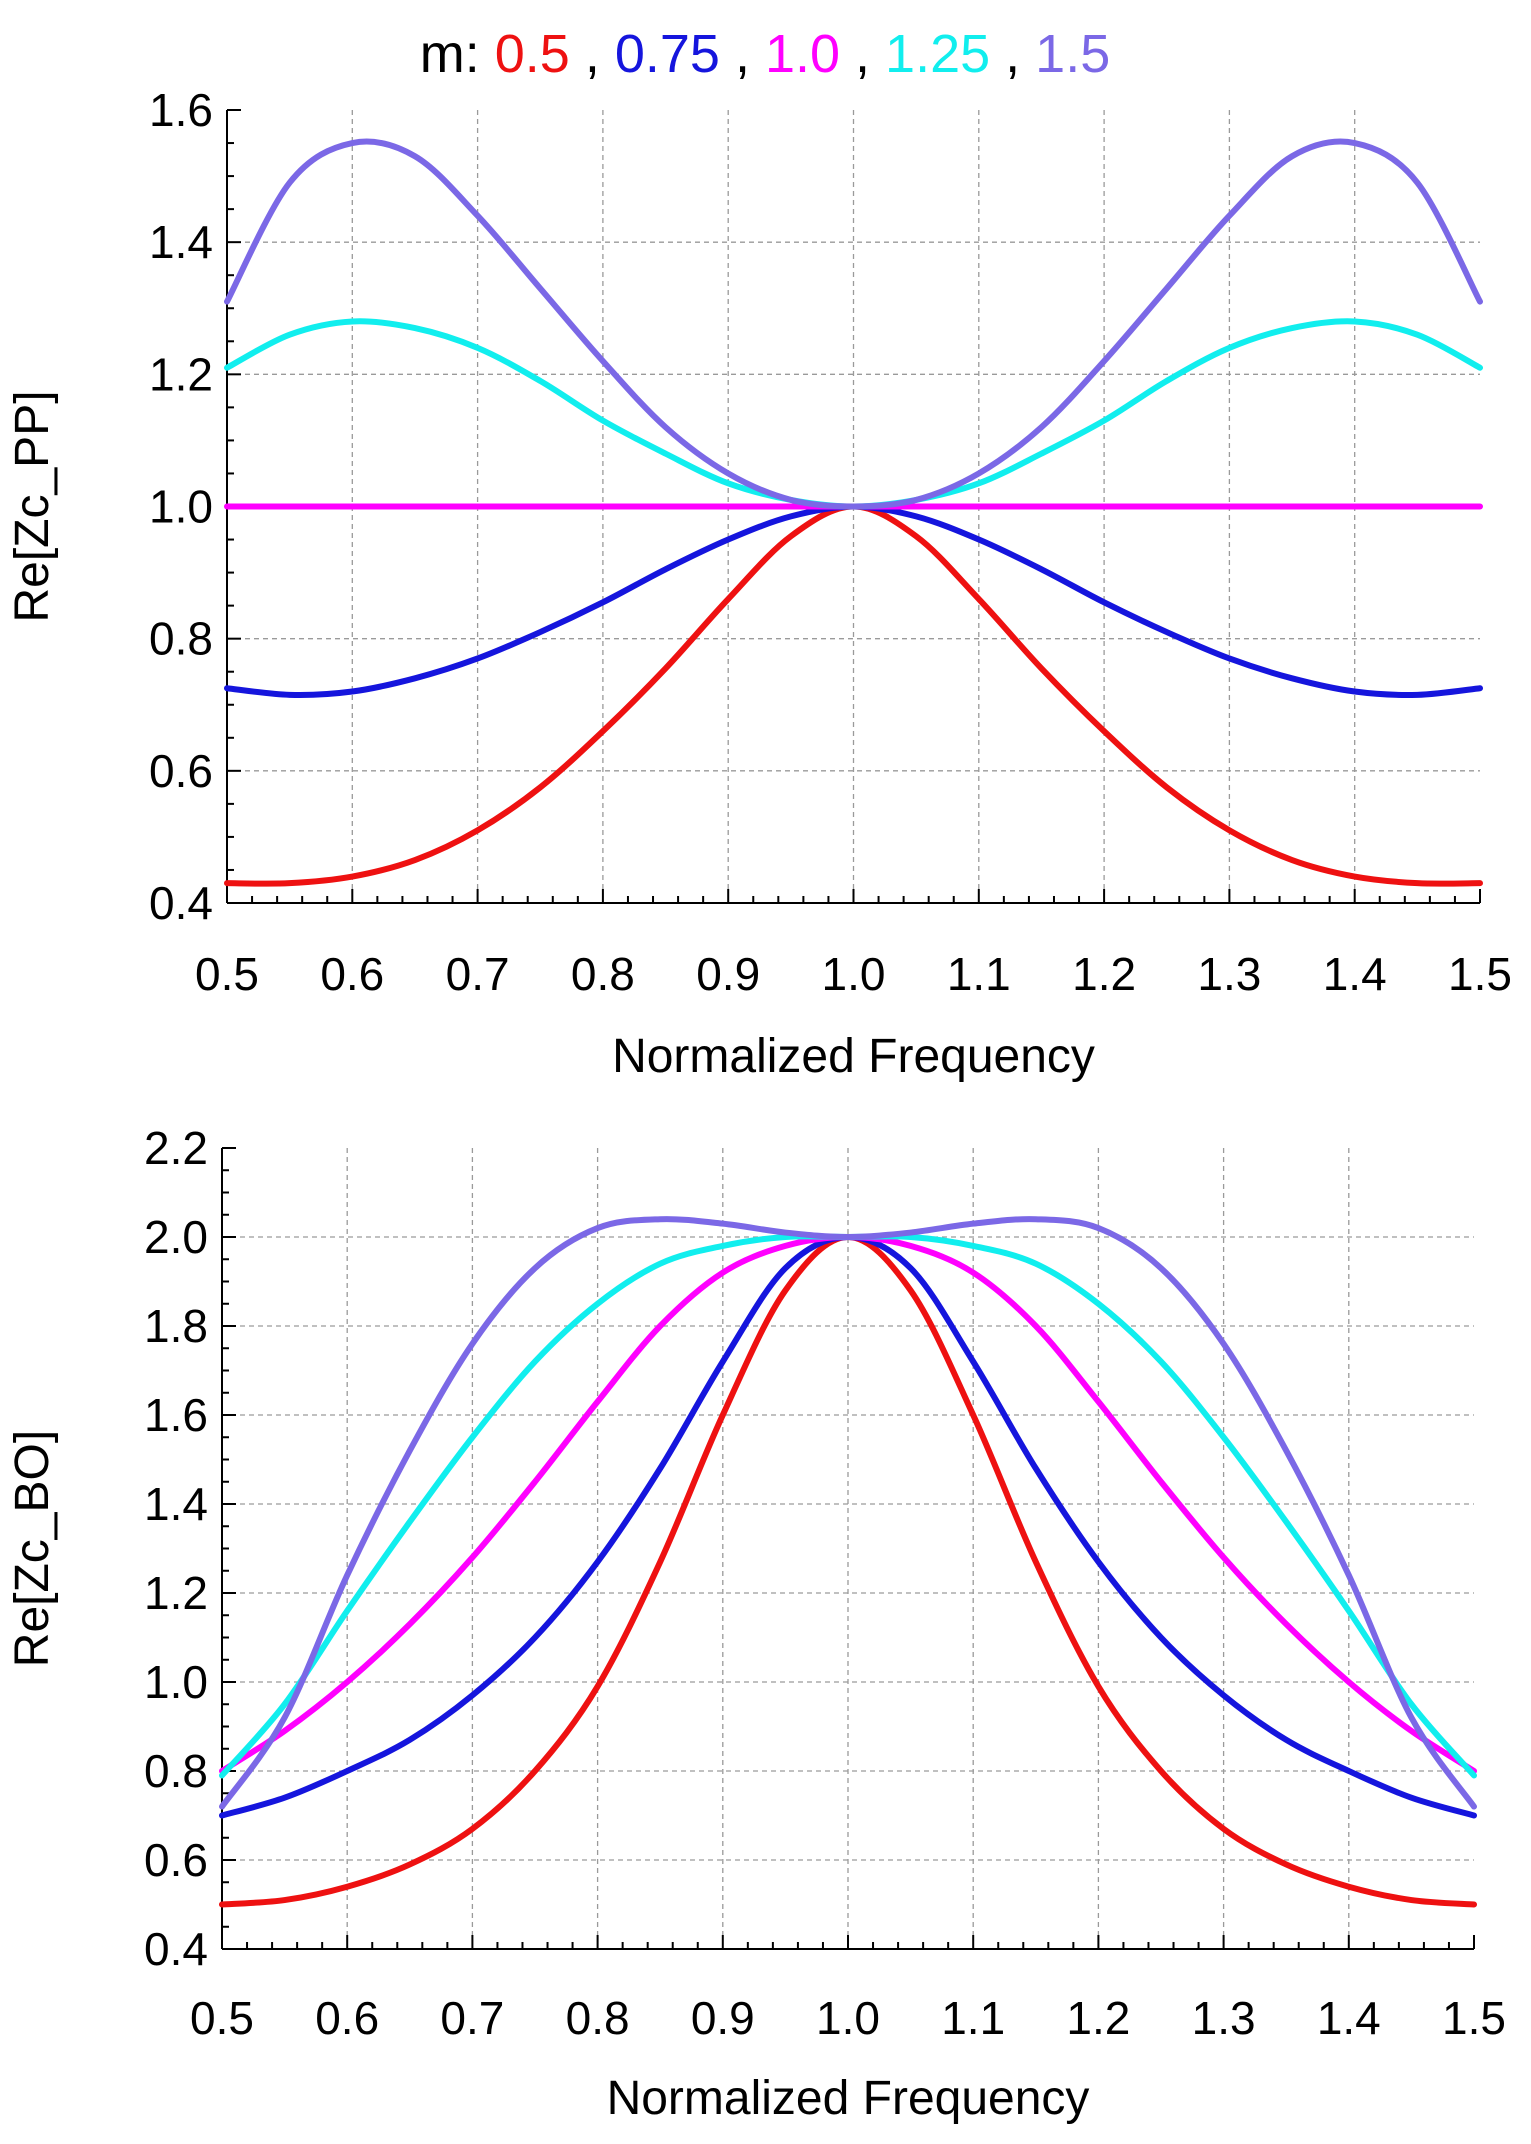  What do you see at coordinates (937, 54) in the screenshot?
I see `legend-entry-1-25: 1.25` at bounding box center [937, 54].